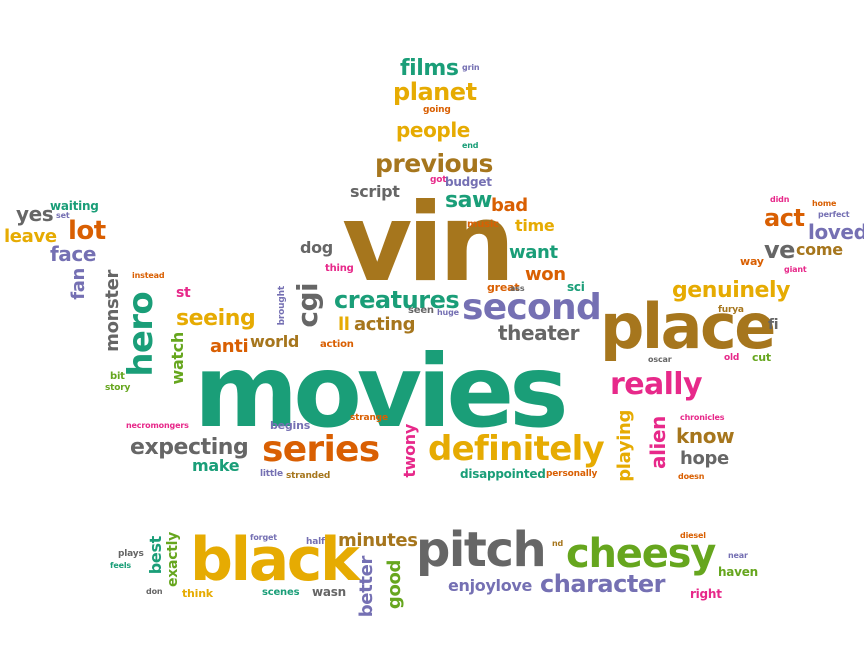 The image size is (864, 648). What do you see at coordinates (471, 67) in the screenshot?
I see `word-grin: grin` at bounding box center [471, 67].